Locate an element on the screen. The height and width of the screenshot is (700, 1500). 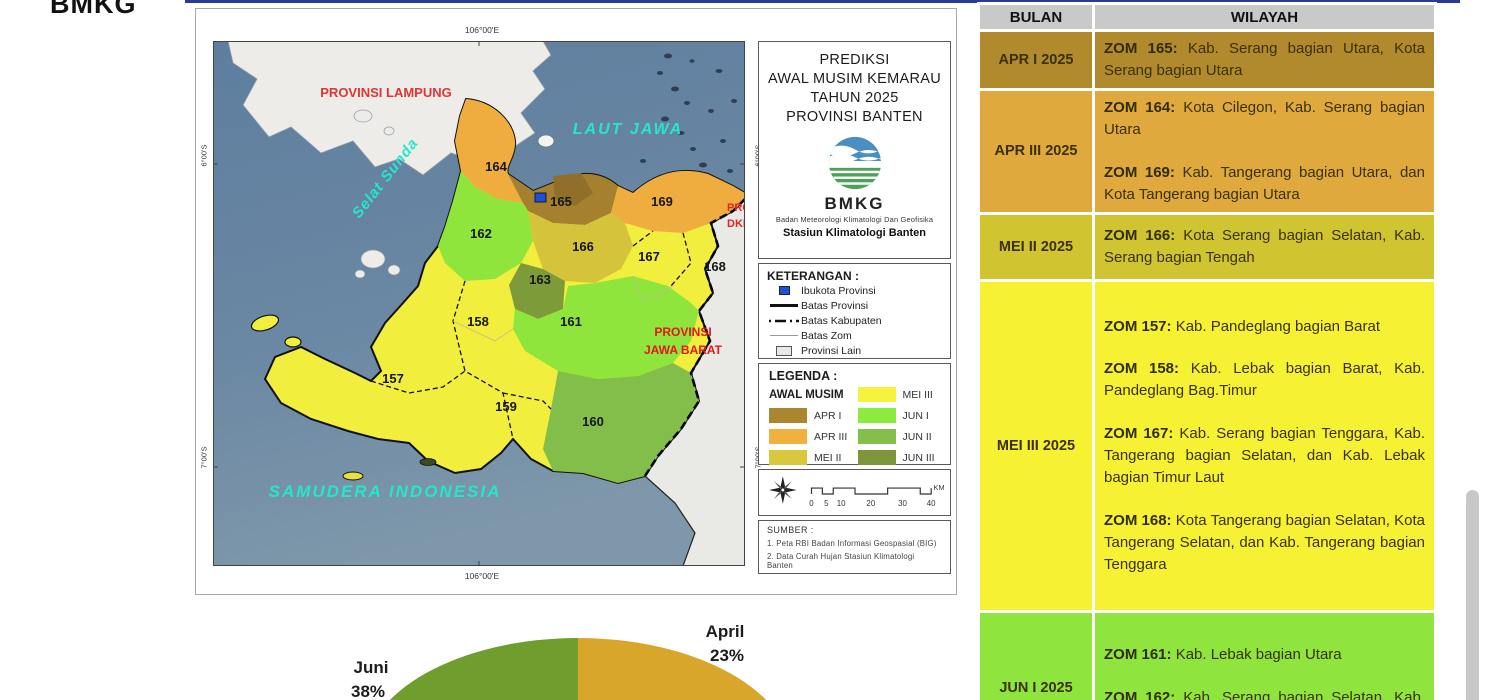
longitude-label-top: 106°00'E is located at coordinates (482, 30).